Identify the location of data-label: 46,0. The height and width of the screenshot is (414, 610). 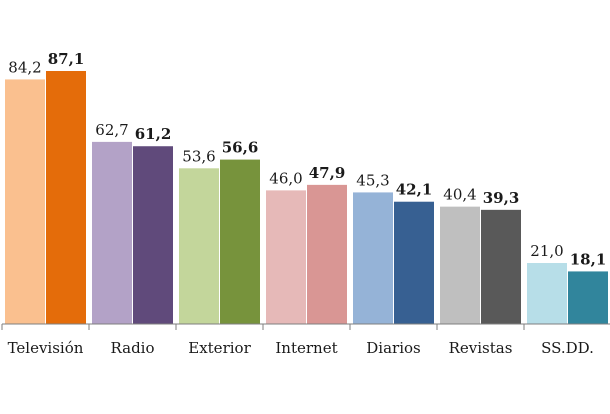
(285, 178).